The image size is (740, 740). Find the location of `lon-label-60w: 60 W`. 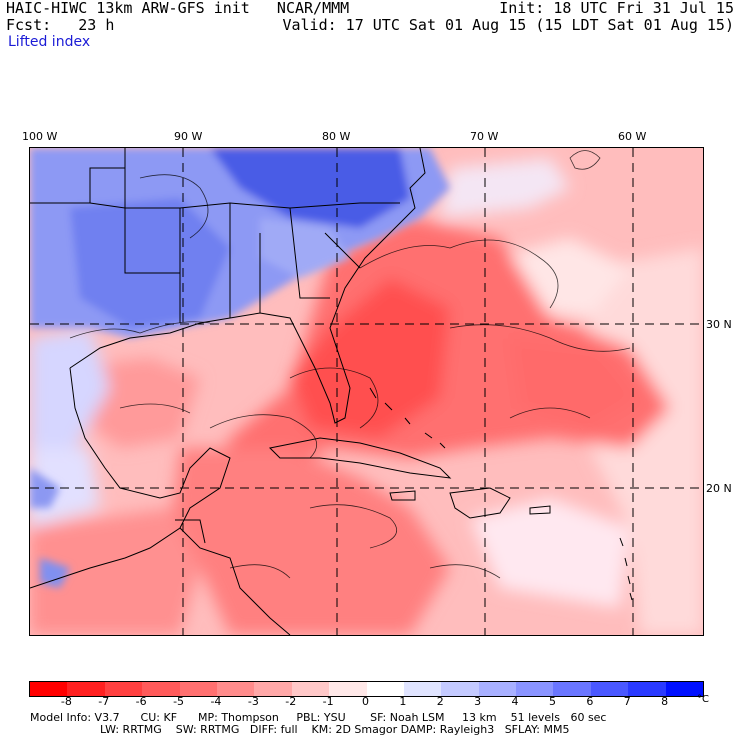

lon-label-60w: 60 W is located at coordinates (632, 136).